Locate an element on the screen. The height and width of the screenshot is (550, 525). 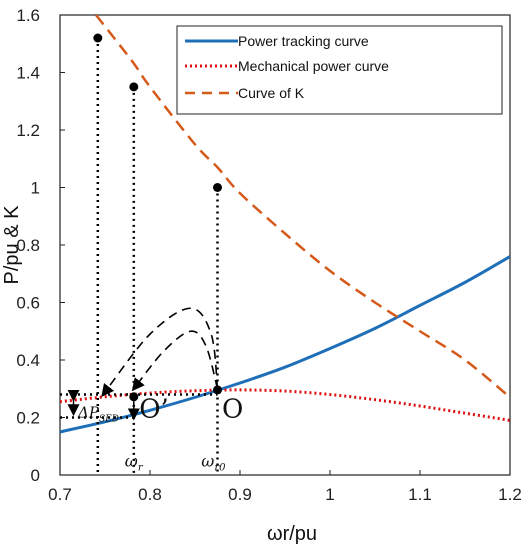
transition-path-outer is located at coordinates (160, 352).